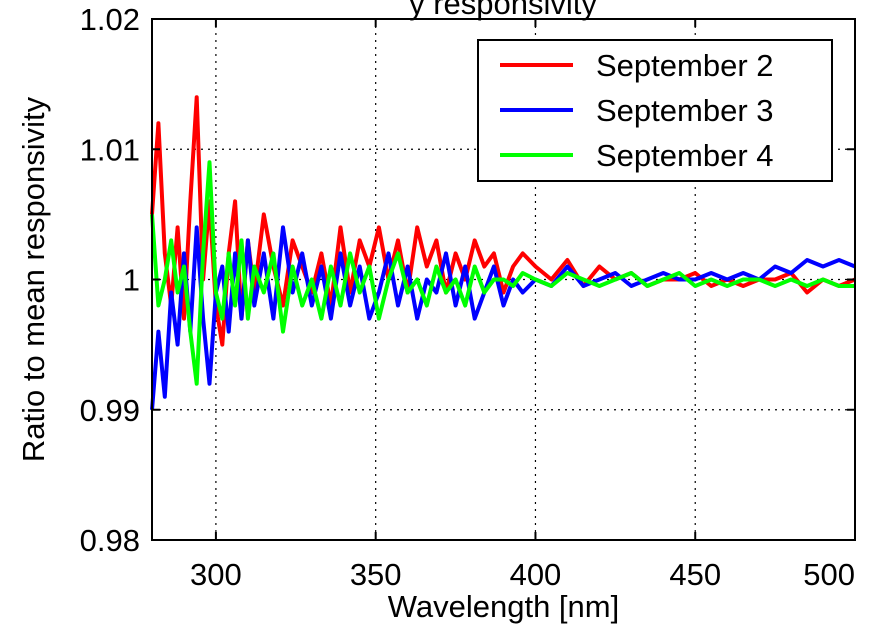 The image size is (893, 629). What do you see at coordinates (536, 574) in the screenshot?
I see `x-tick-label-2: 400` at bounding box center [536, 574].